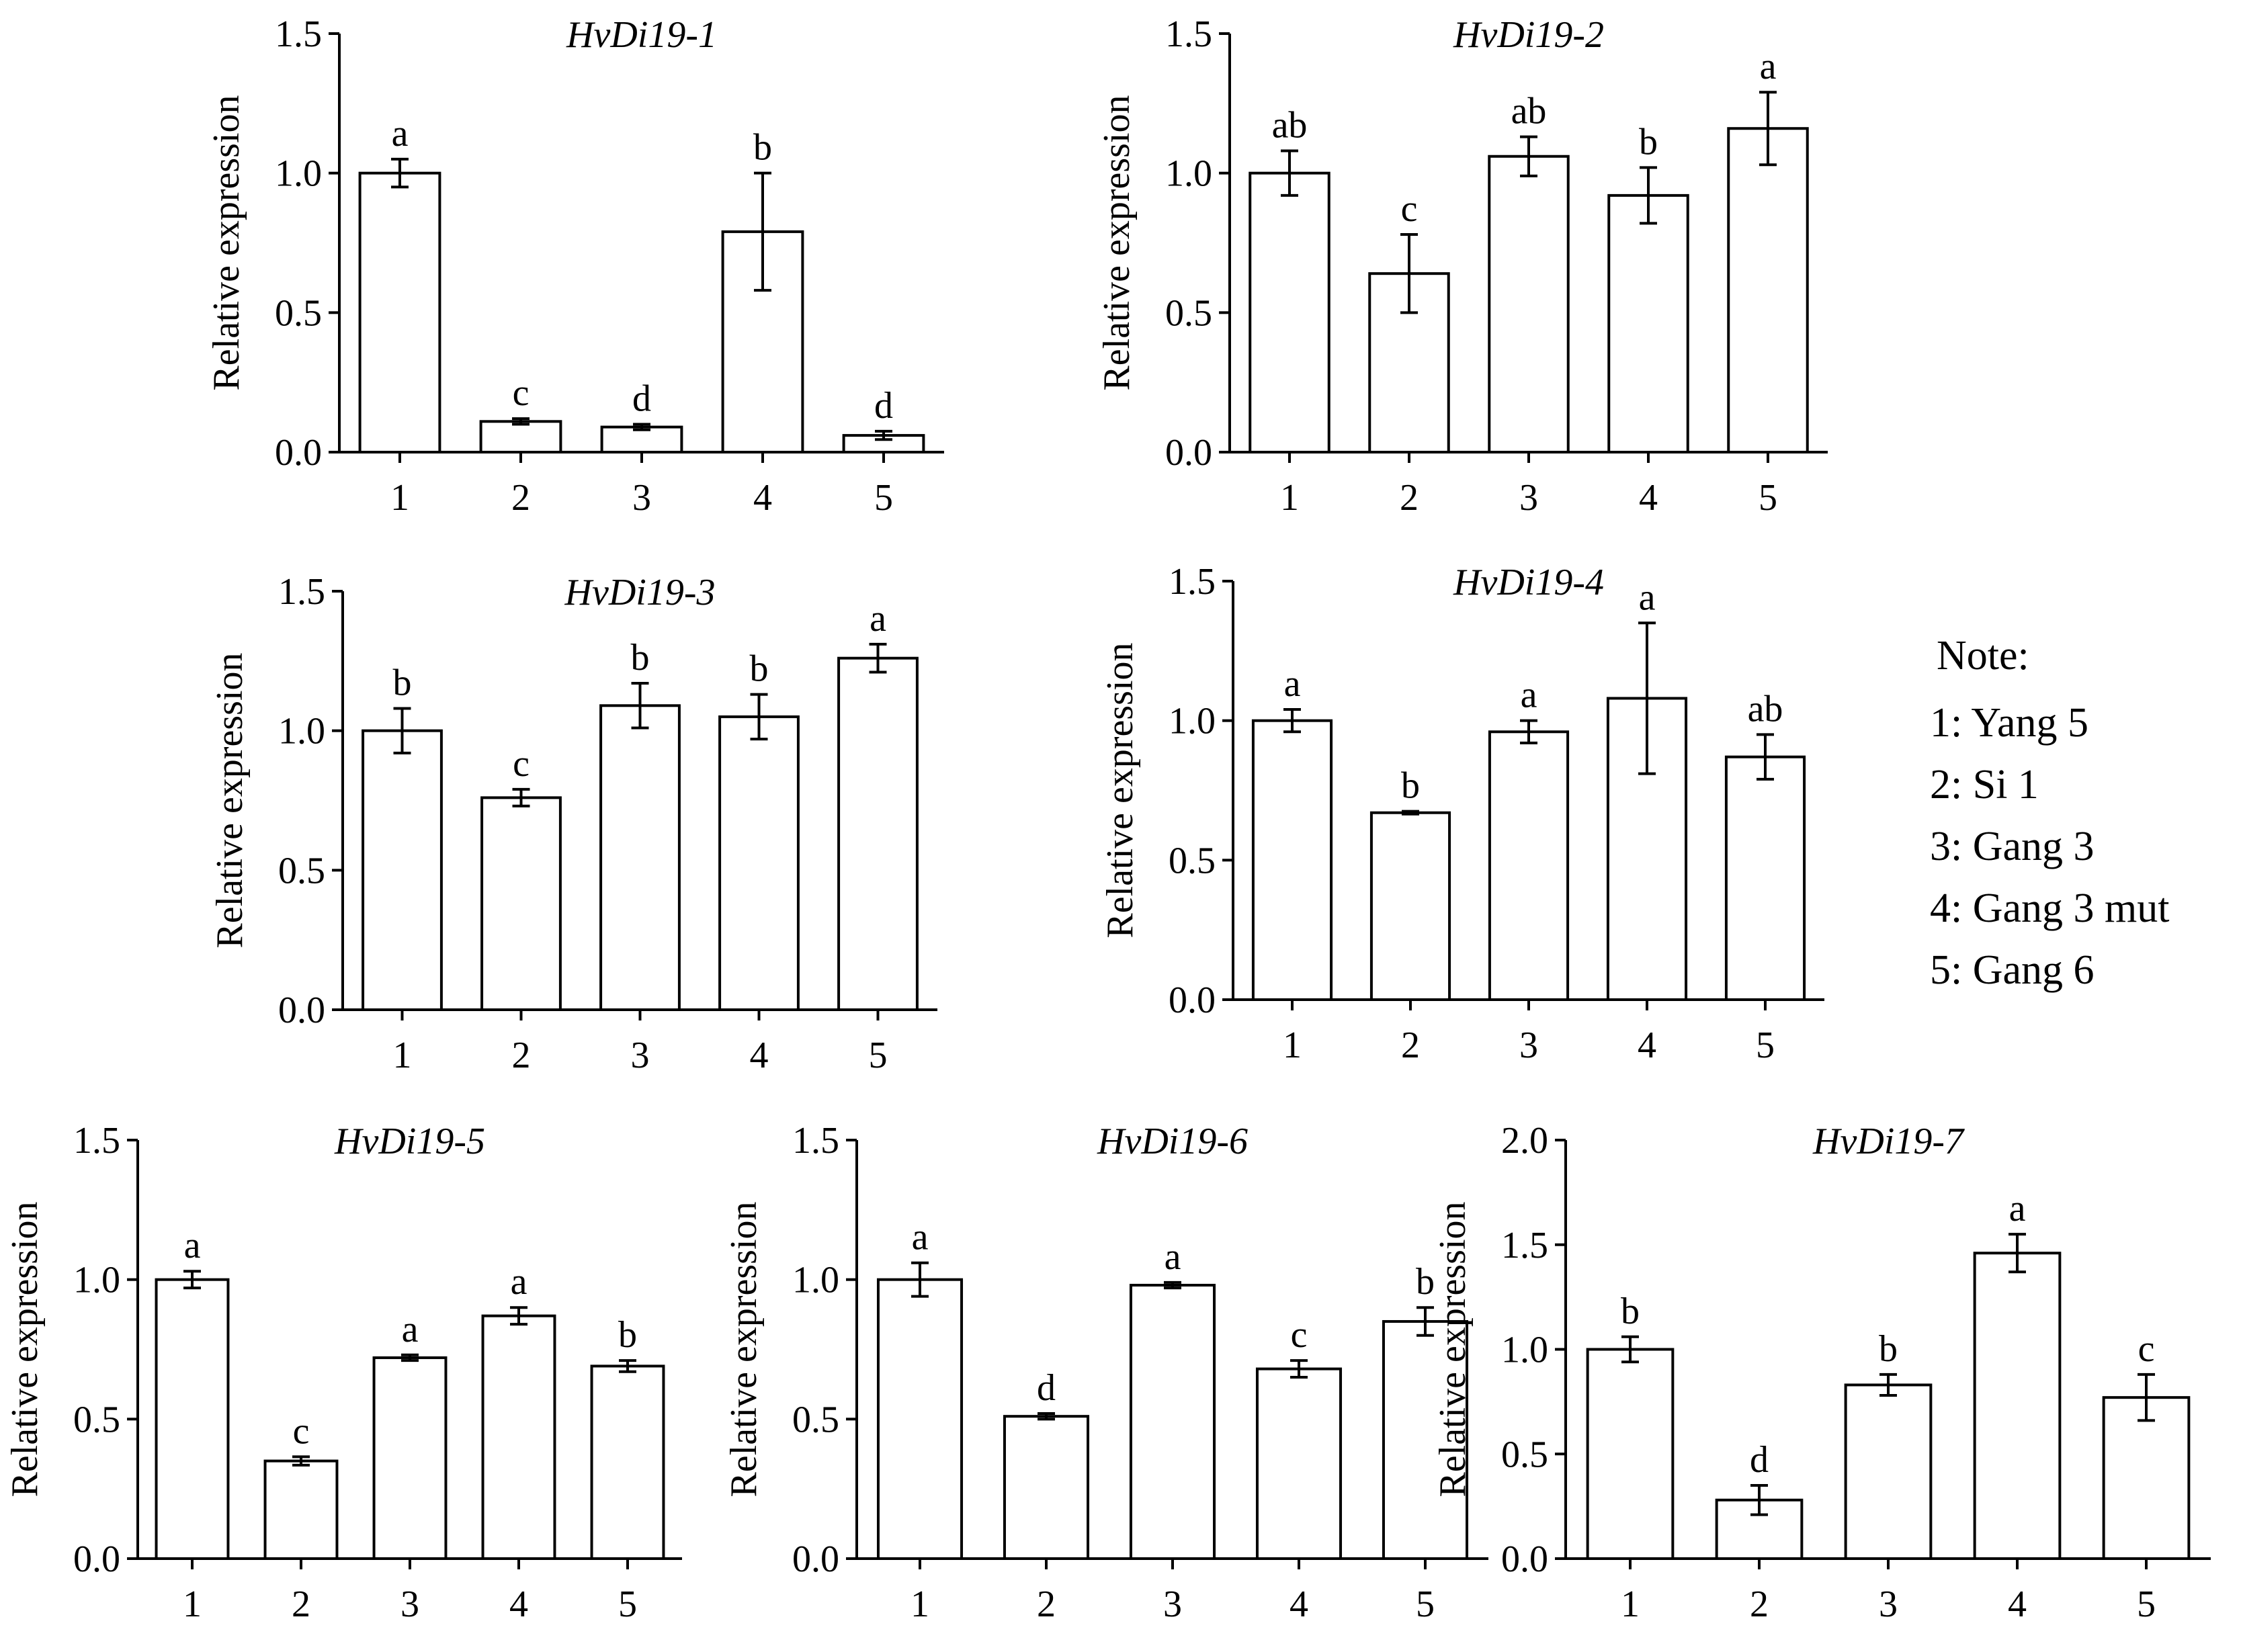  What do you see at coordinates (2009, 723) in the screenshot?
I see `note-item-1: 1: Yang 5` at bounding box center [2009, 723].